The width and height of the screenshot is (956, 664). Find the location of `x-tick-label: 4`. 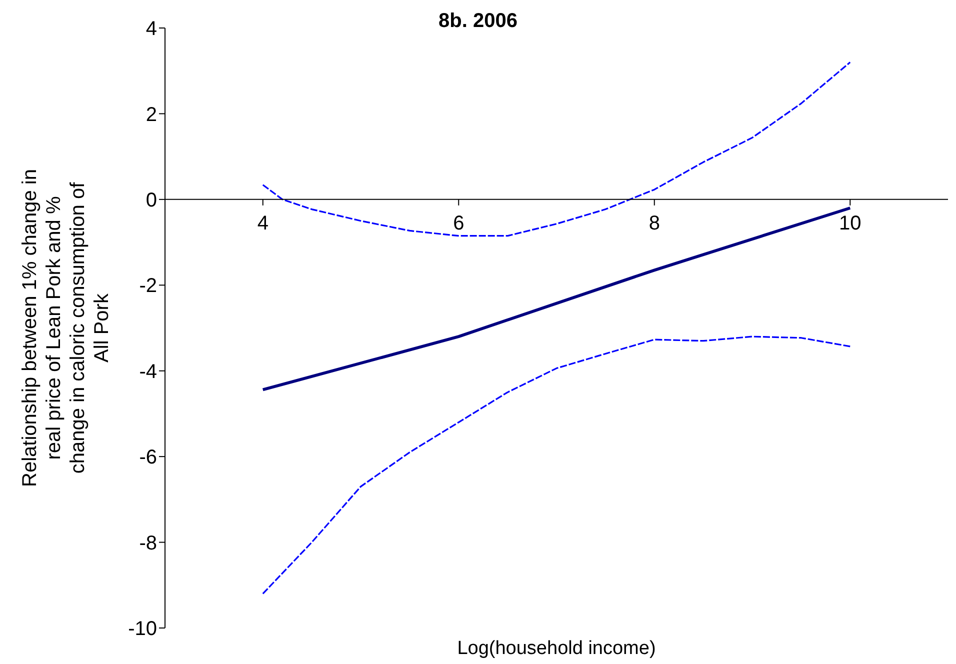

x-tick-label: 4 is located at coordinates (262, 223).